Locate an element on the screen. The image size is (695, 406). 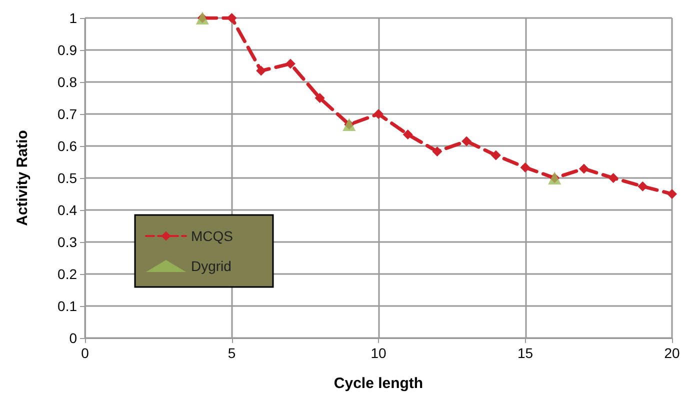
x-tick-label: 0 is located at coordinates (85, 353).